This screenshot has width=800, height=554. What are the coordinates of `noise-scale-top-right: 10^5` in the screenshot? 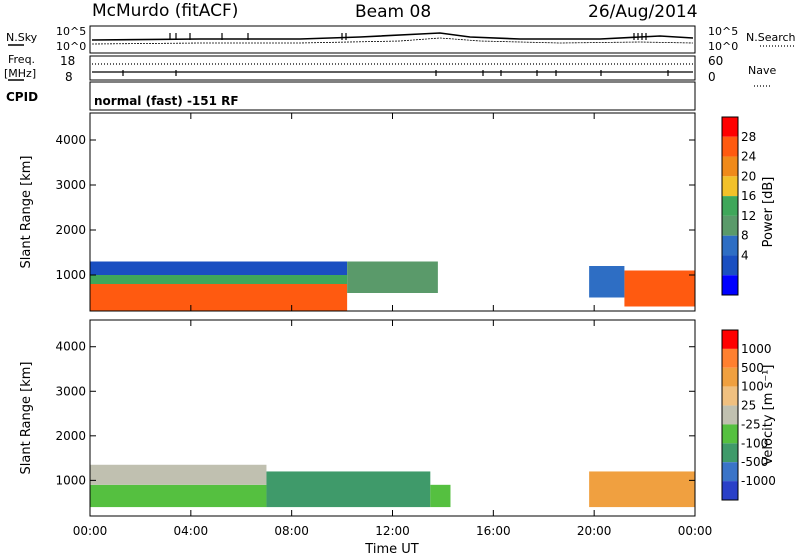 It's located at (723, 31).